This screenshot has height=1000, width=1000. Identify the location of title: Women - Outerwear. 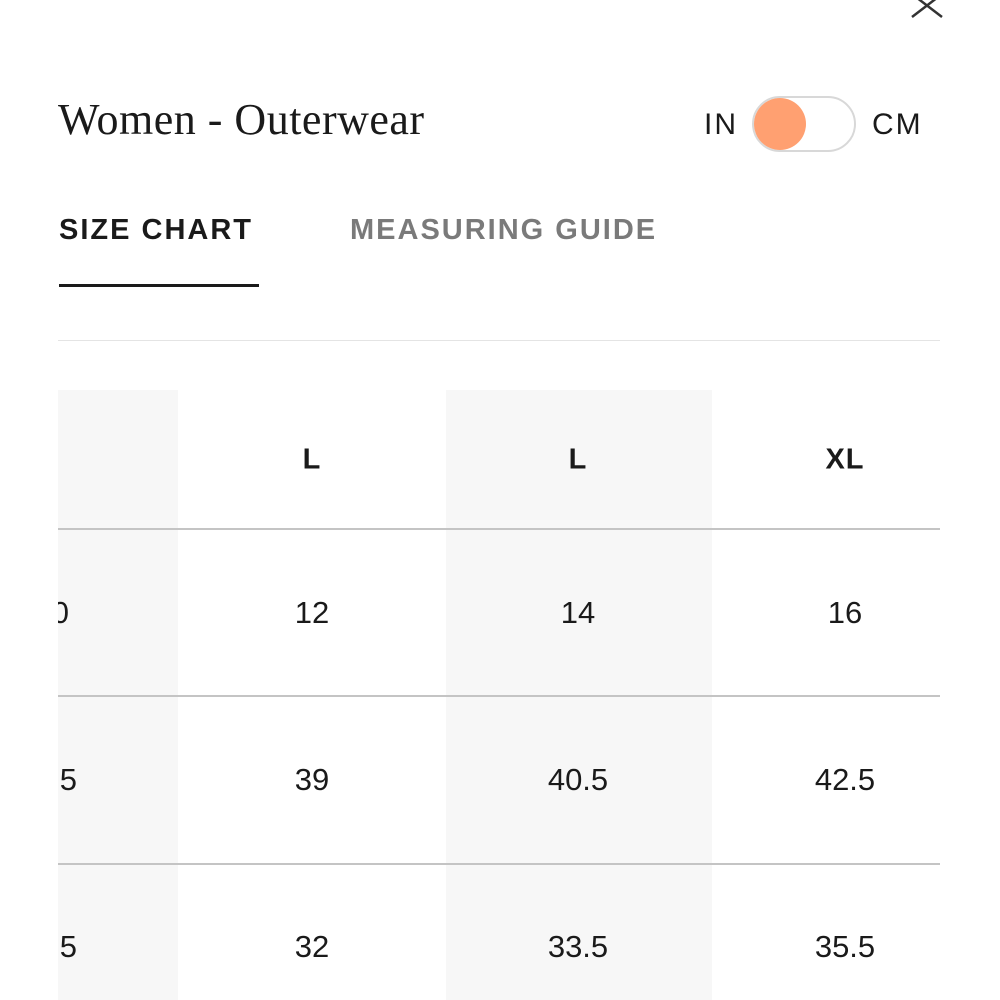
(241, 119).